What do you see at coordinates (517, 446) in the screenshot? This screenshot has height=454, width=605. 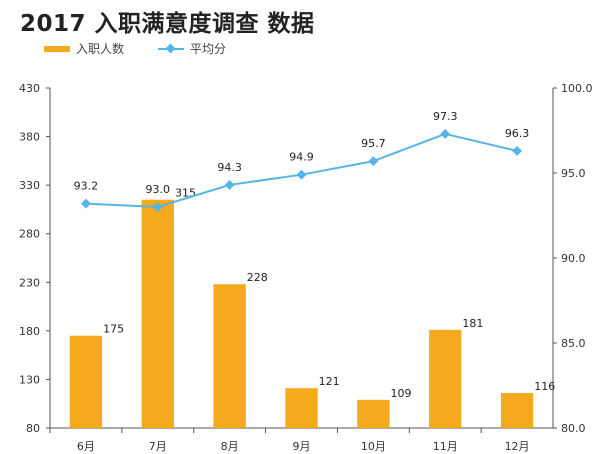 I see `x-tick-label: 12月` at bounding box center [517, 446].